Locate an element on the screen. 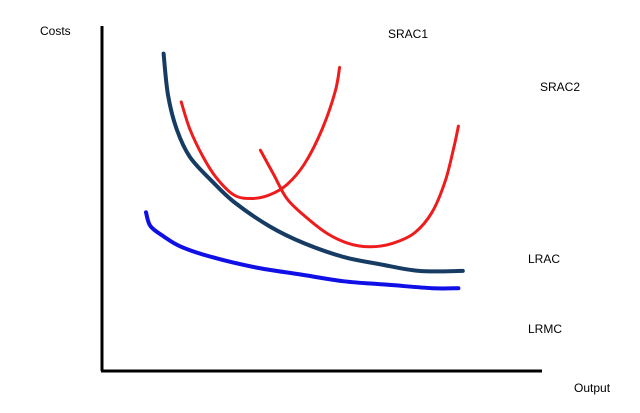  srac1-curve is located at coordinates (260, 133).